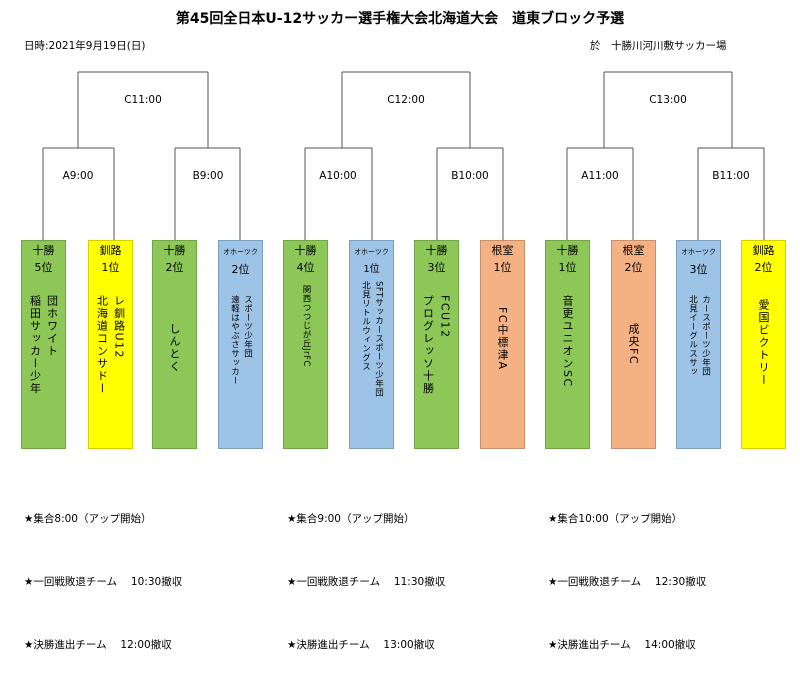 The image size is (800, 677). Describe the element at coordinates (103, 582) in the screenshot. I see `note-line: ★一回戦敗退チーム 10:30撤収` at that location.